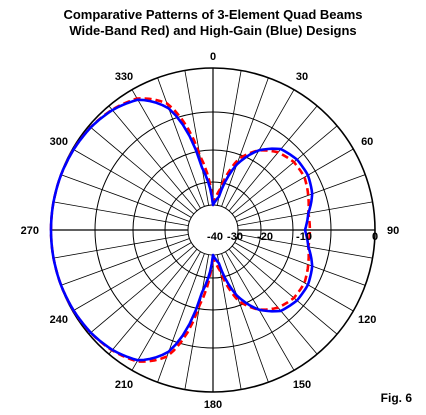 Image resolution: width=426 pixels, height=415 pixels. I want to click on angle-label-60: 60, so click(367, 142).